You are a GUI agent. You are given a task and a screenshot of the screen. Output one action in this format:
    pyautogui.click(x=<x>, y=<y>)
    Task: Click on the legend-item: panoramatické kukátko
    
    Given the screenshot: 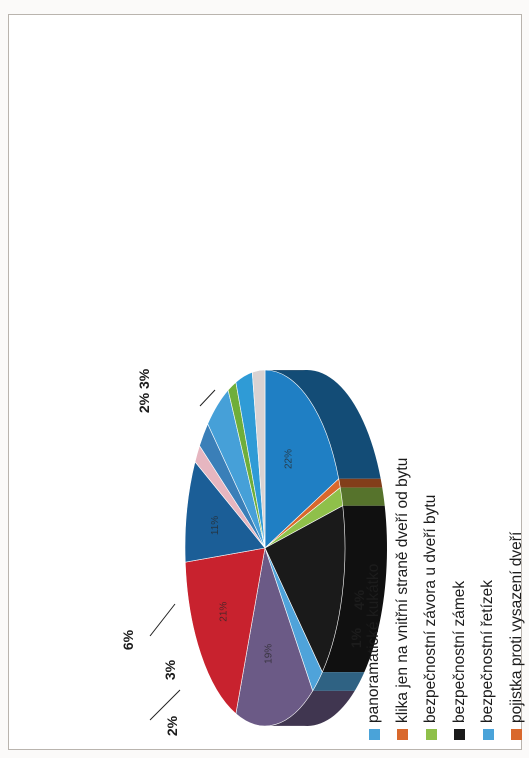 What is the action you would take?
    pyautogui.click(x=374, y=380)
    